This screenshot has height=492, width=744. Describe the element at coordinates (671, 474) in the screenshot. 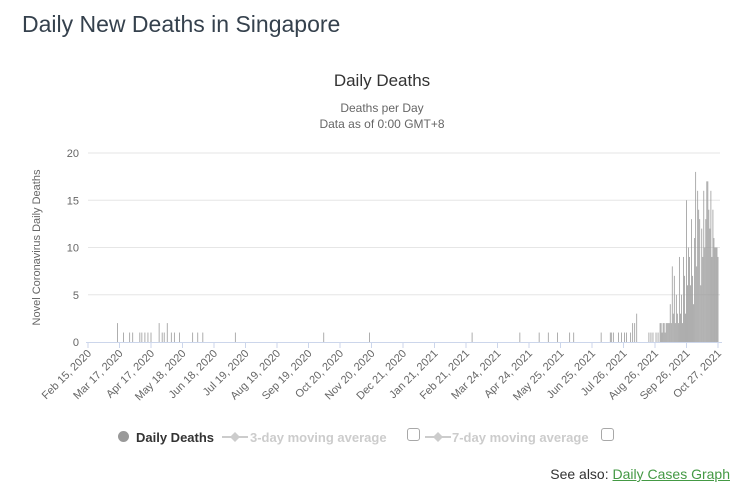

I see `daily-cases-graph-link: Daily Cases Graph` at that location.